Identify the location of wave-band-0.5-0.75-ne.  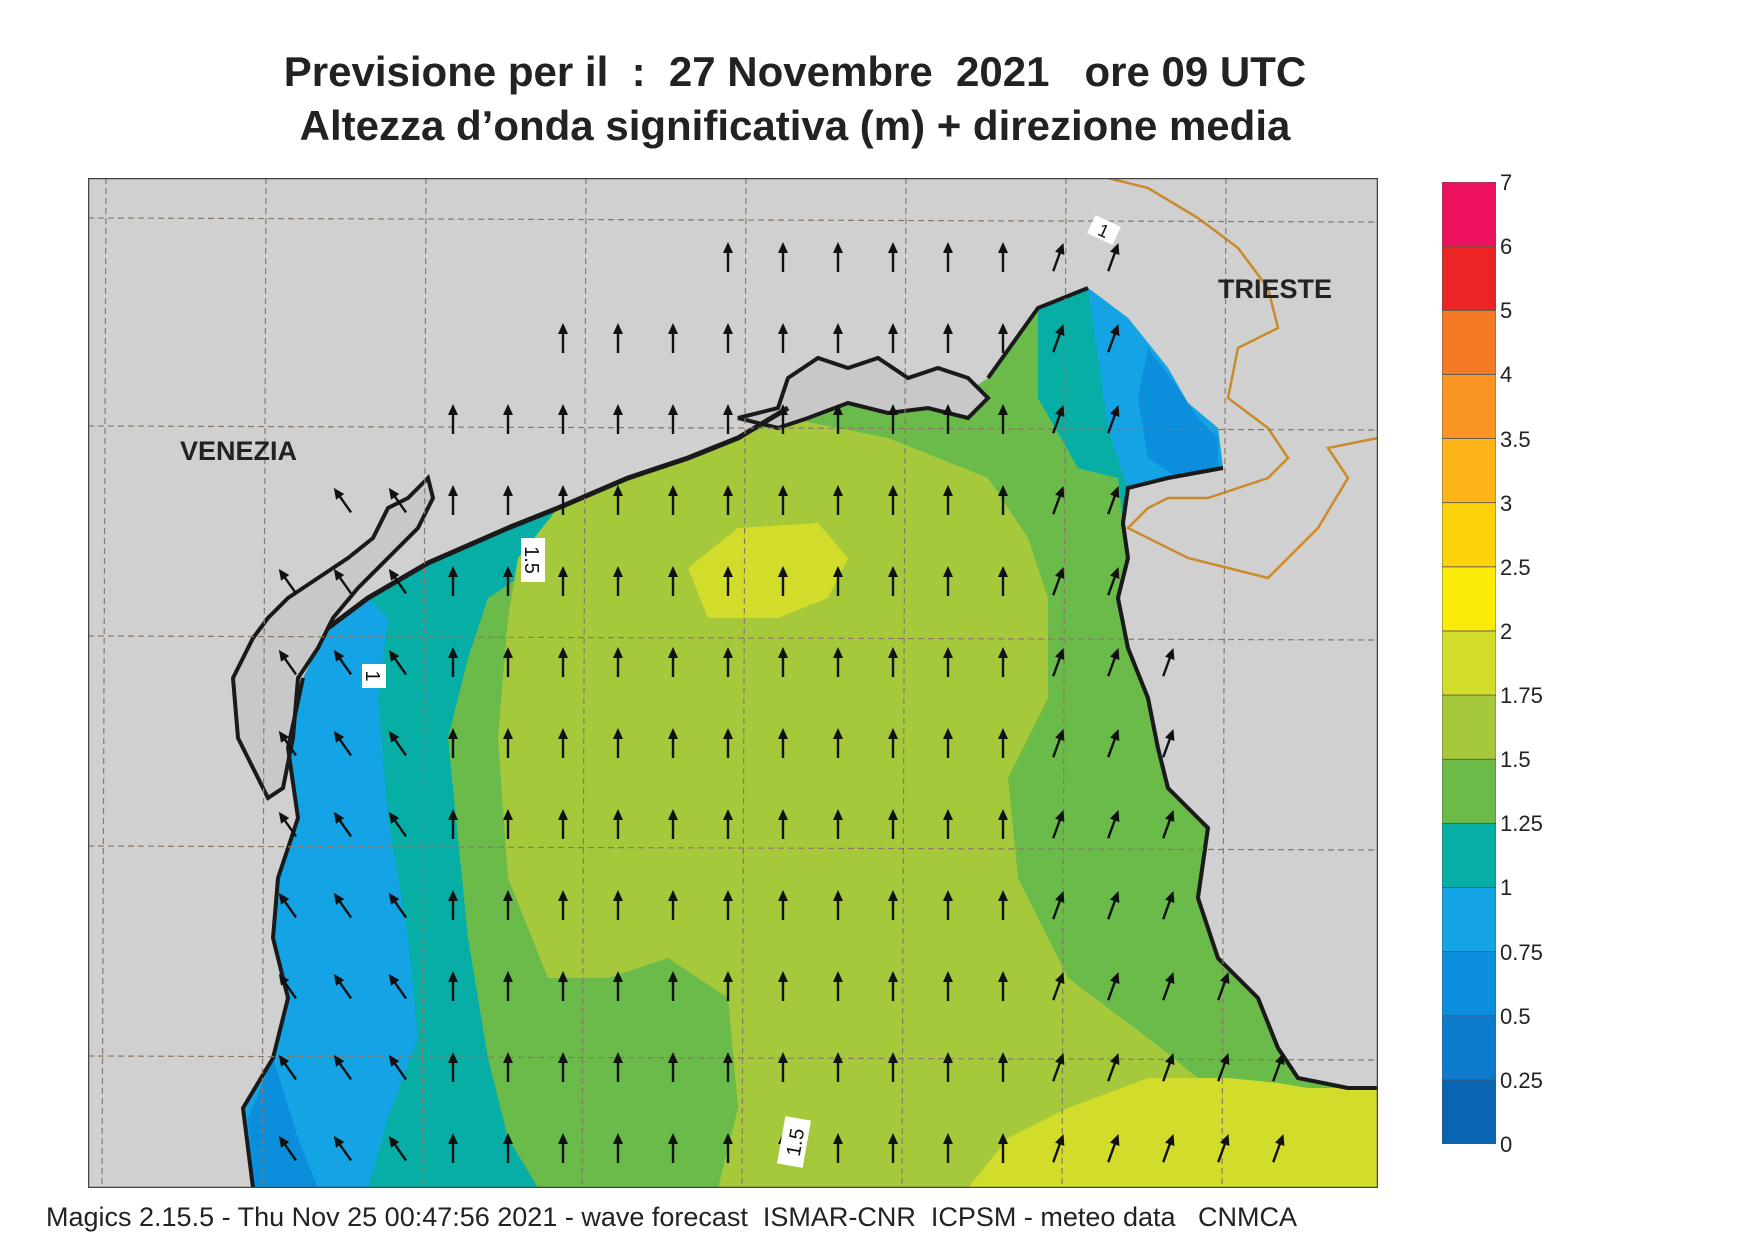
(1178, 413).